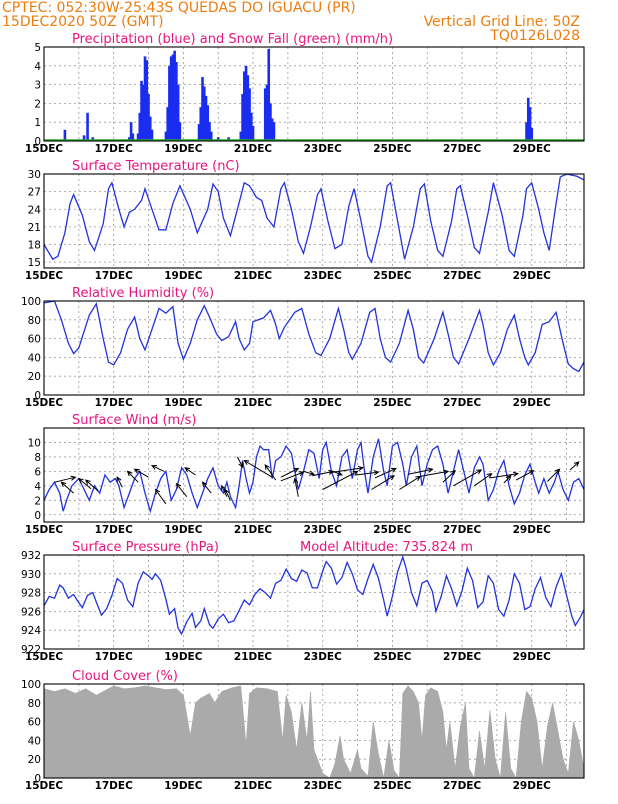  I want to click on y-tick-label: 21, so click(34, 228).